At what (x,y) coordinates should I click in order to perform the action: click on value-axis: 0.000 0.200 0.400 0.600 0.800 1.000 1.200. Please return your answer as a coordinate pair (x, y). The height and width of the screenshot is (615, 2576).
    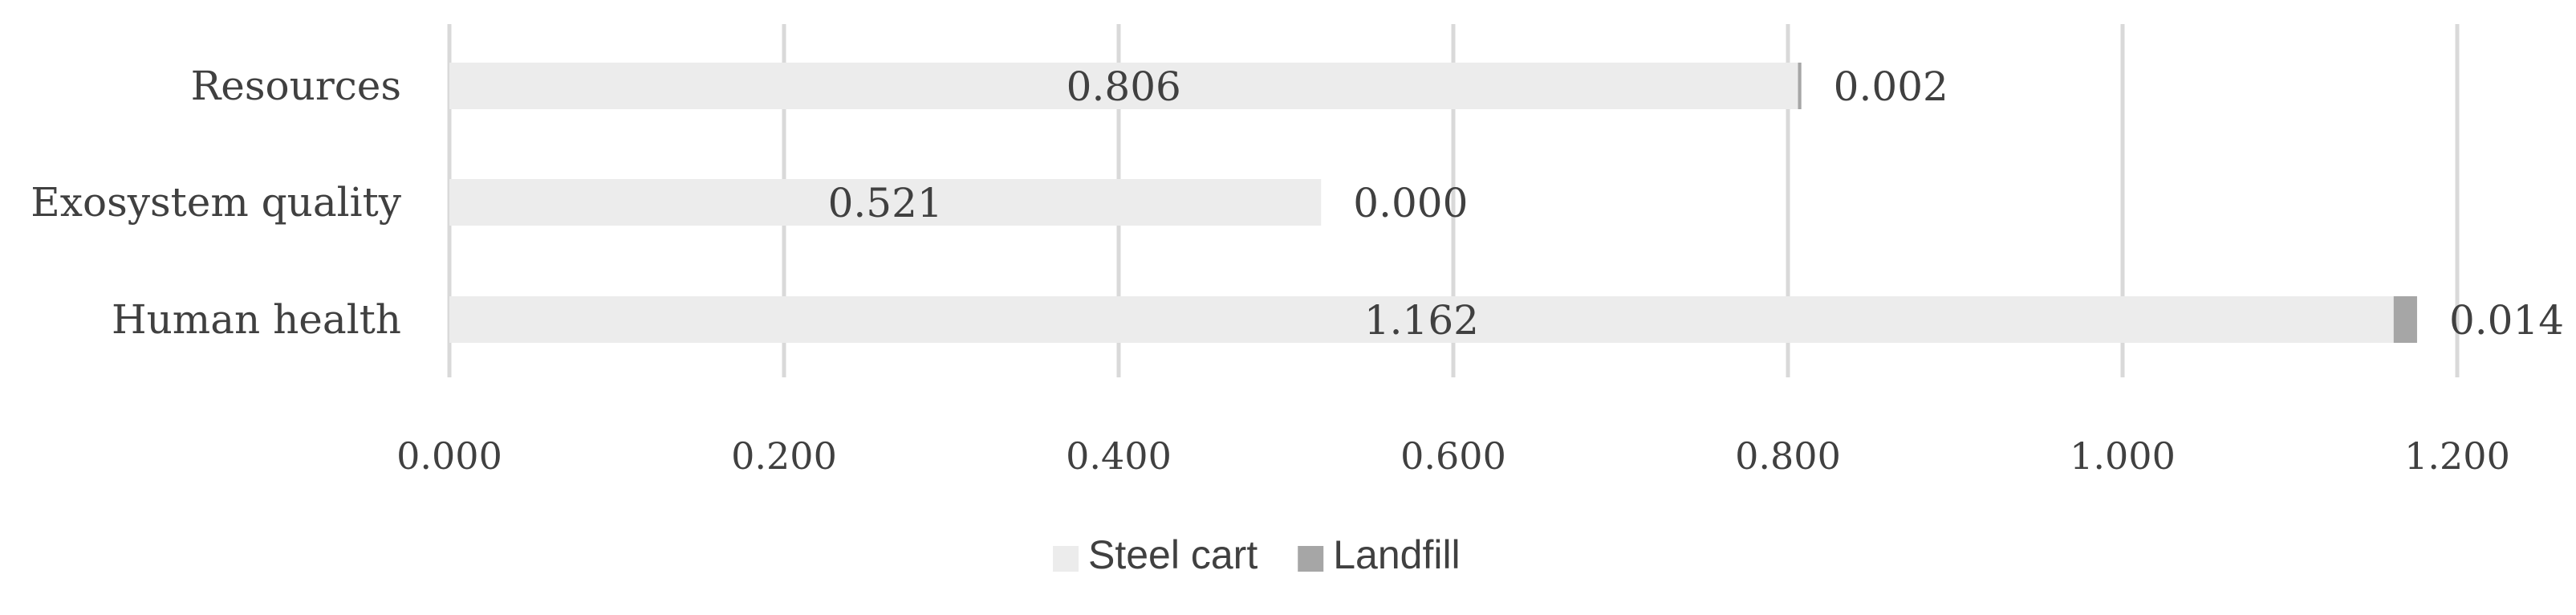
    Looking at the image, I should click on (1453, 456).